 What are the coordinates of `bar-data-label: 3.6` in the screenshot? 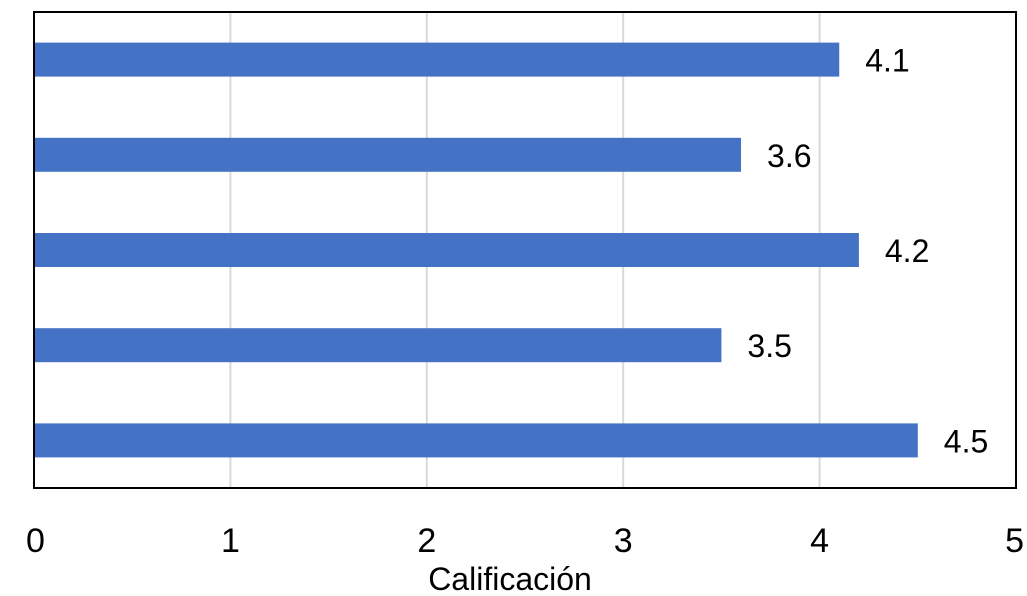 It's located at (789, 156).